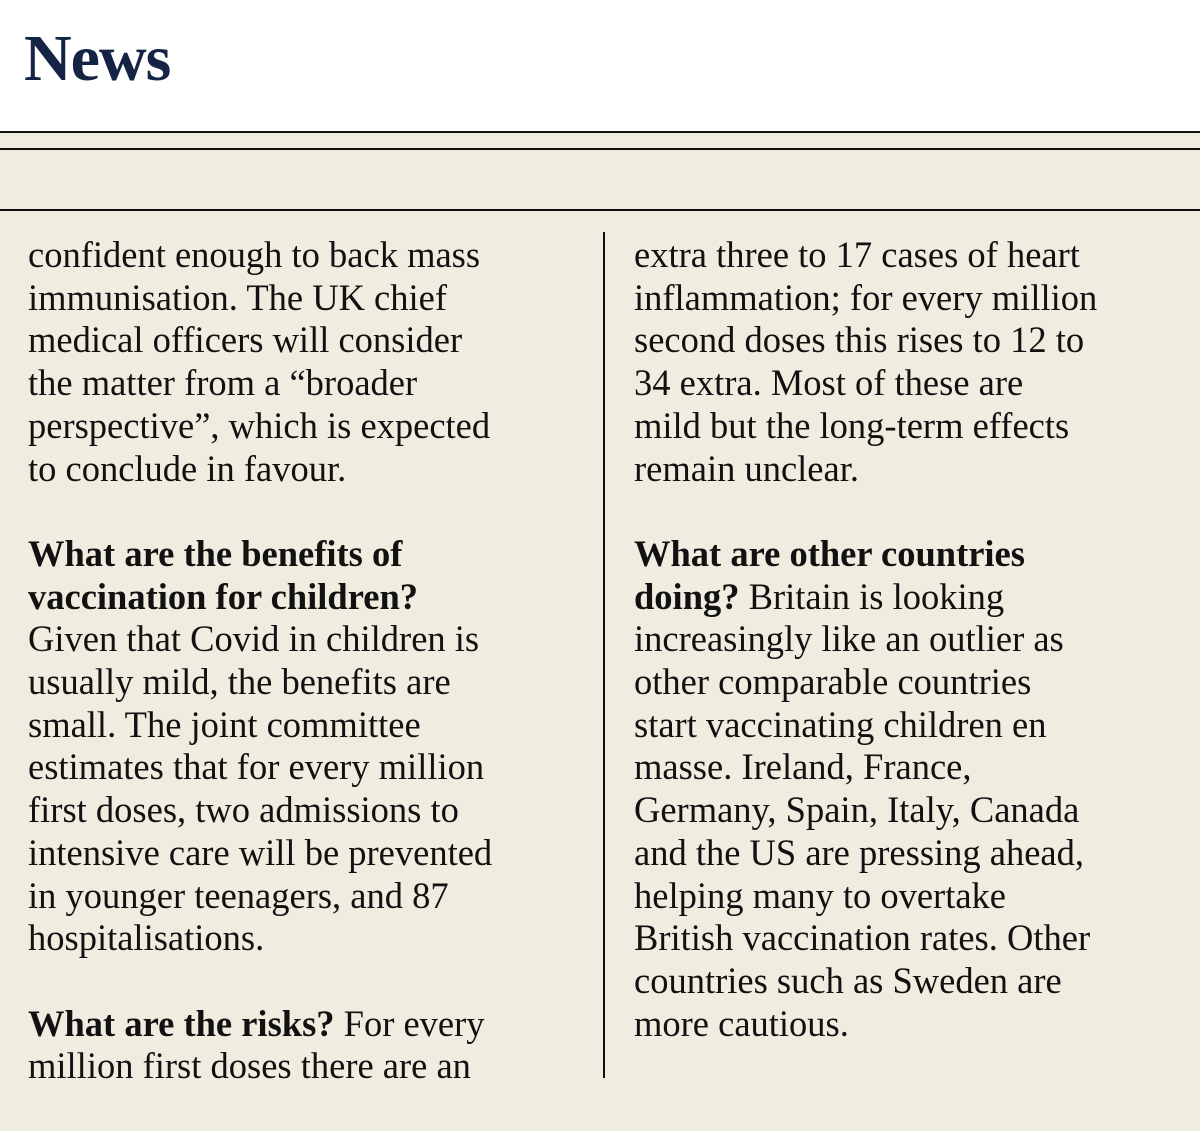  What do you see at coordinates (239, 682) in the screenshot?
I see `text-line: usually mild, the benefits are` at bounding box center [239, 682].